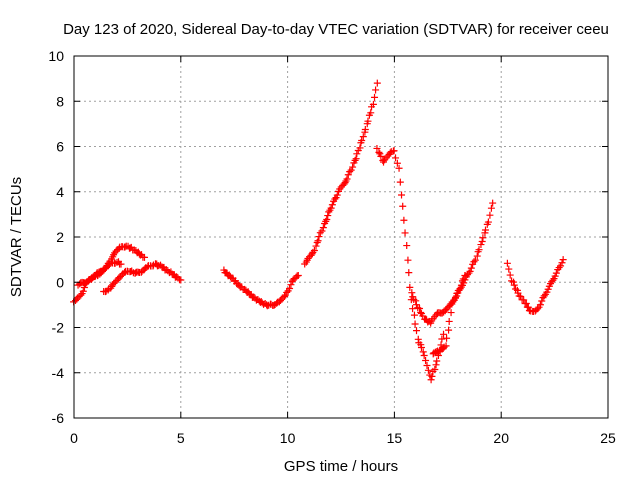 The height and width of the screenshot is (480, 640). I want to click on x-tick-label: 5, so click(181, 438).